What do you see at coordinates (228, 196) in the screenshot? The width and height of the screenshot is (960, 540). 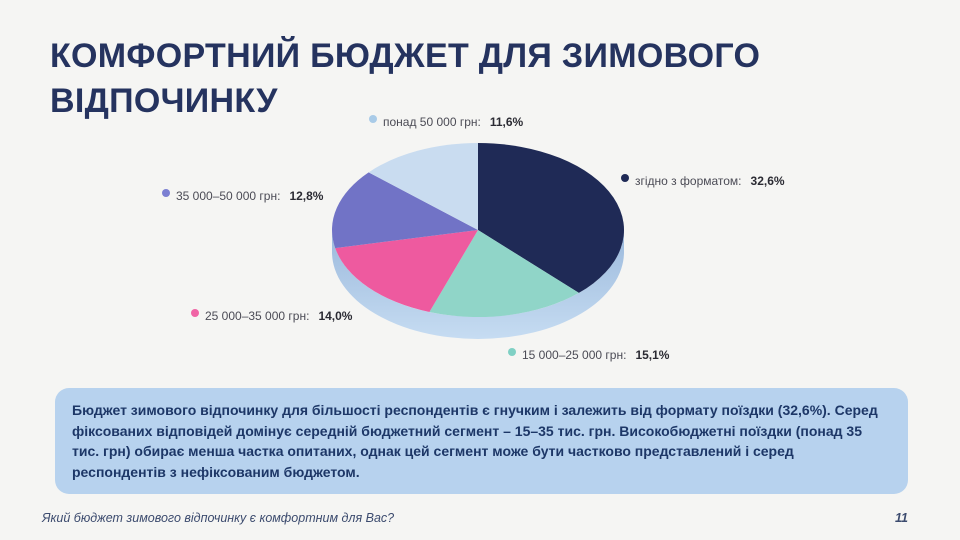 I see `legend-label: 35 000–50 000 грн:` at bounding box center [228, 196].